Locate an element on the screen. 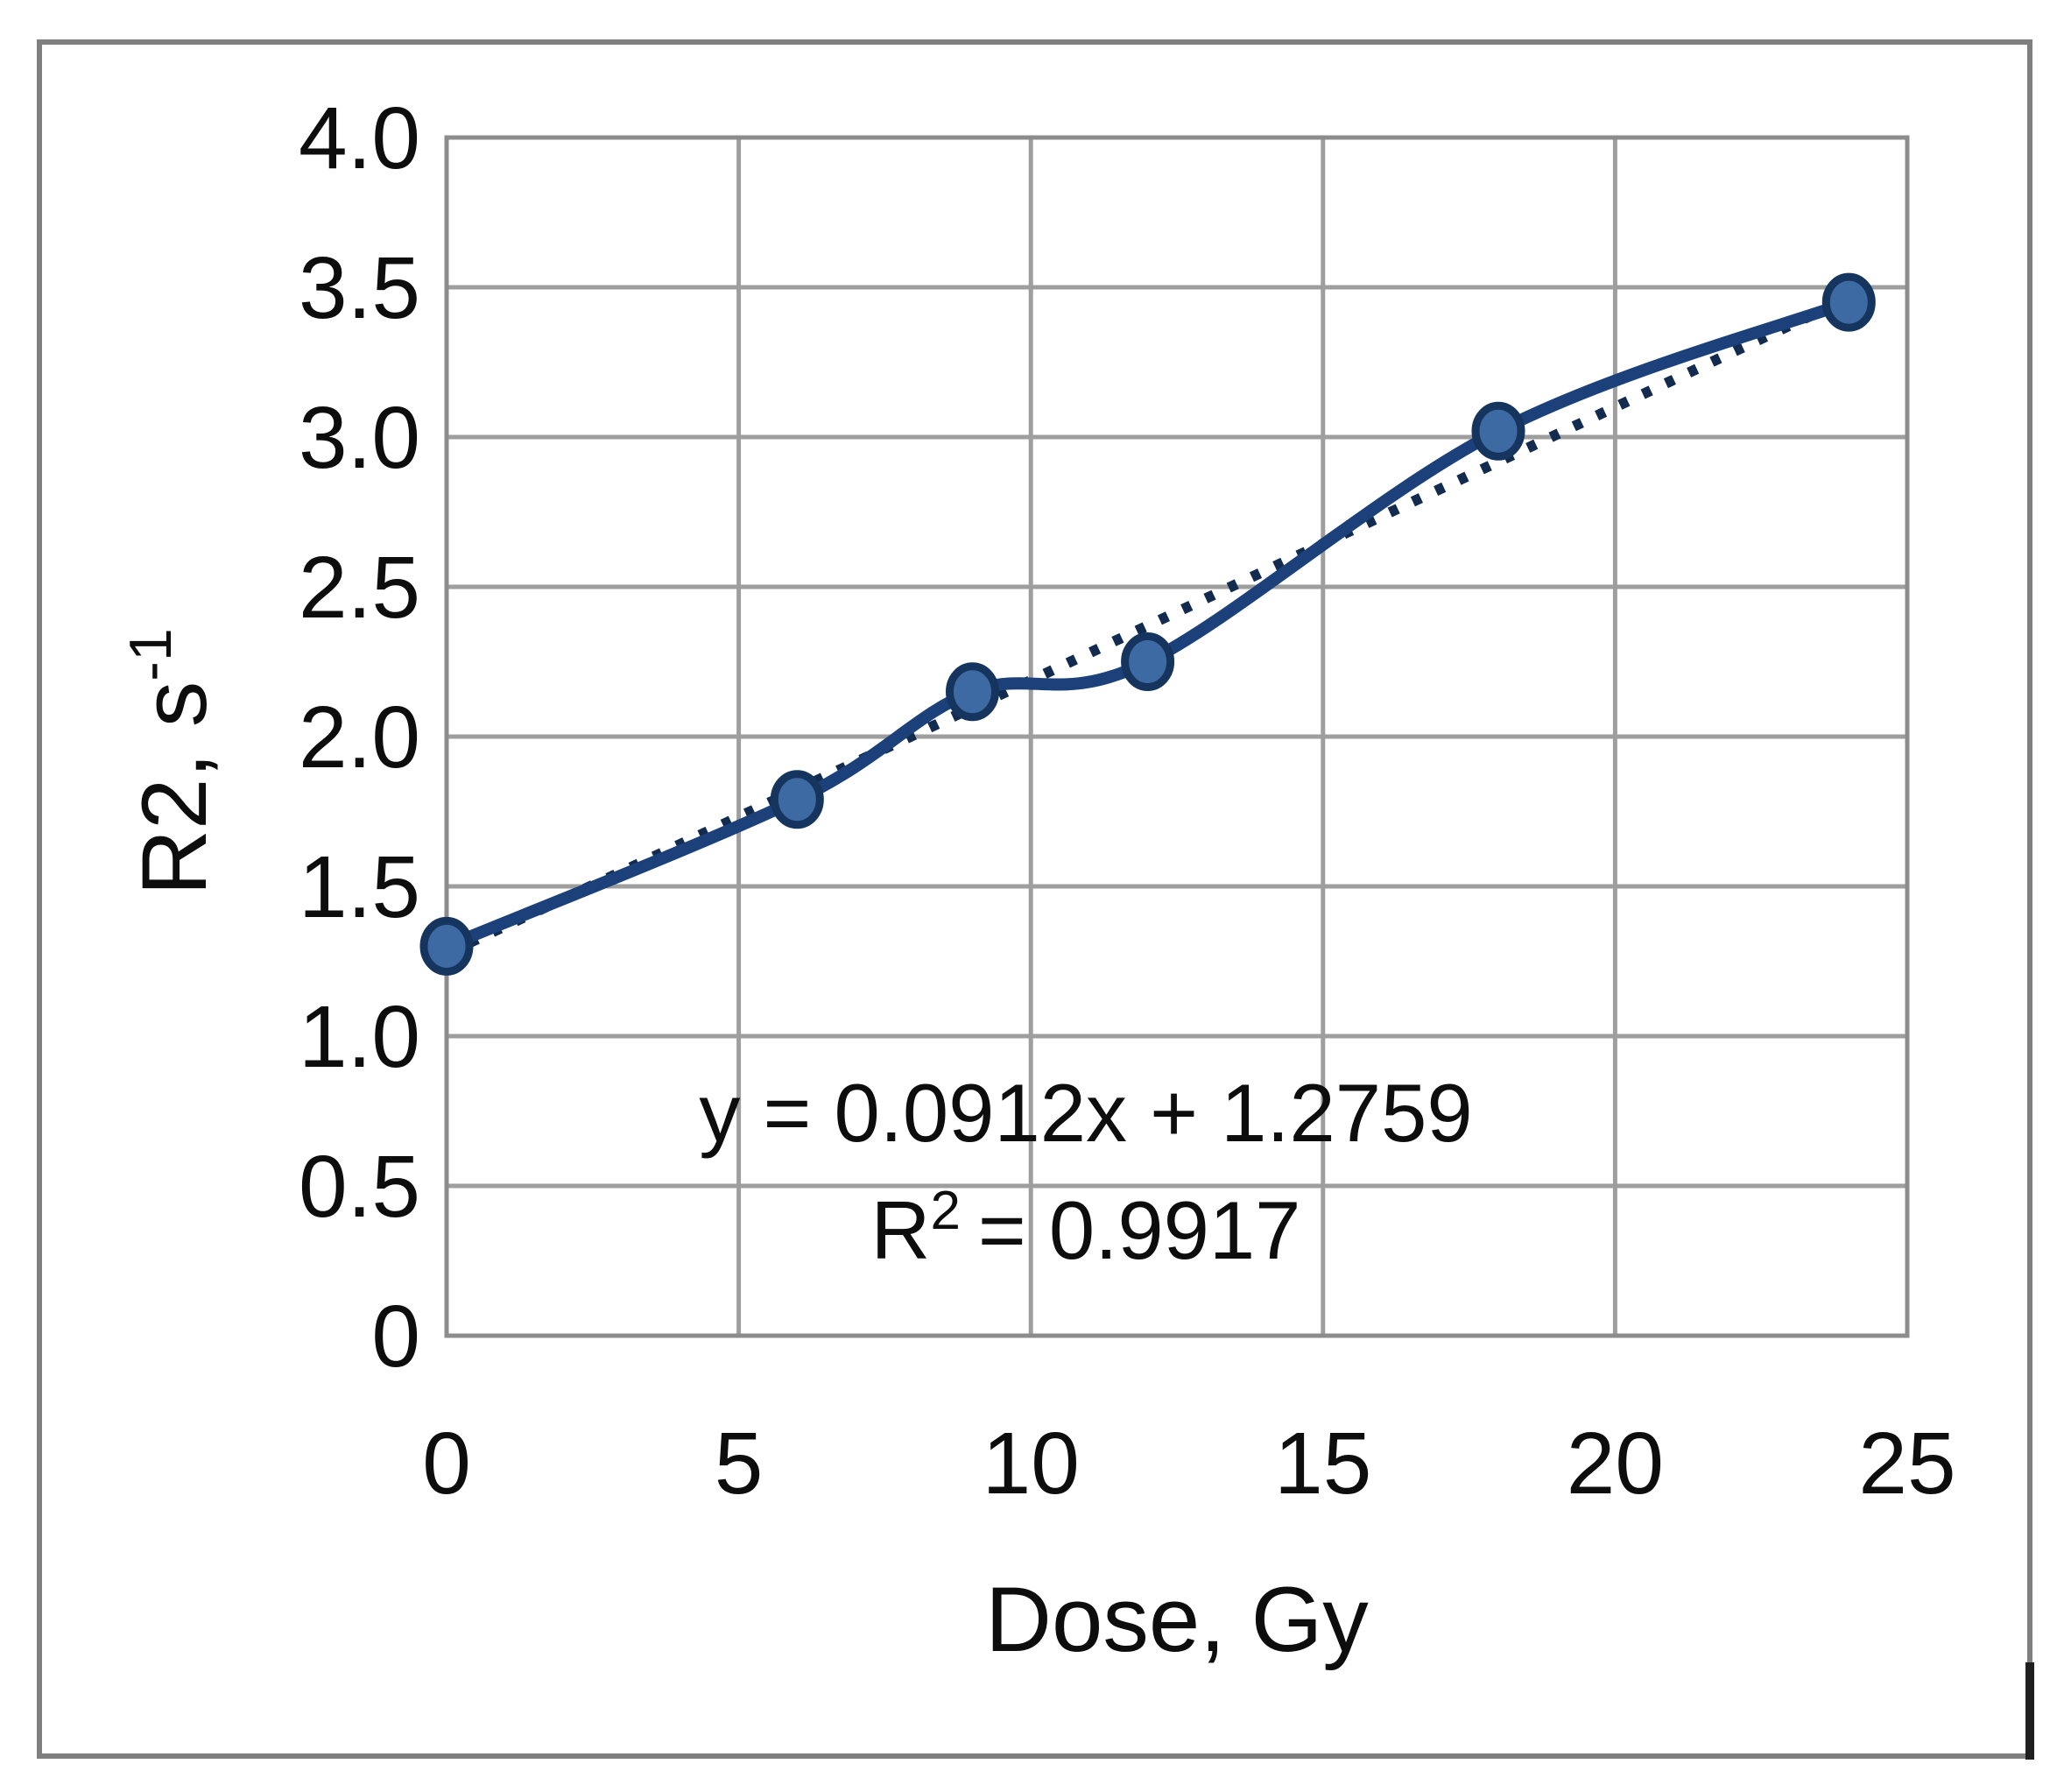 The width and height of the screenshot is (2064, 1792). r-squared-superscript: 2 is located at coordinates (945, 1211).